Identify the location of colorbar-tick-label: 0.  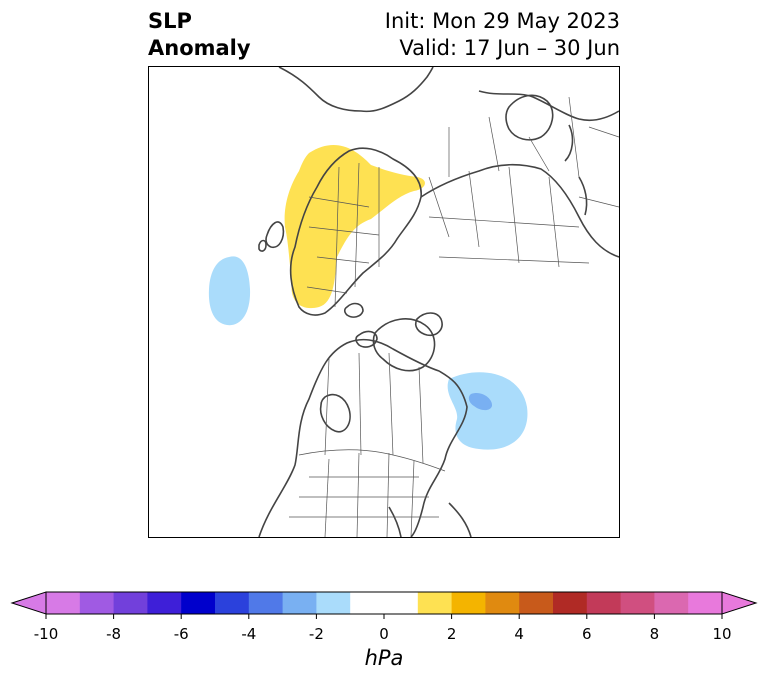
(384, 634).